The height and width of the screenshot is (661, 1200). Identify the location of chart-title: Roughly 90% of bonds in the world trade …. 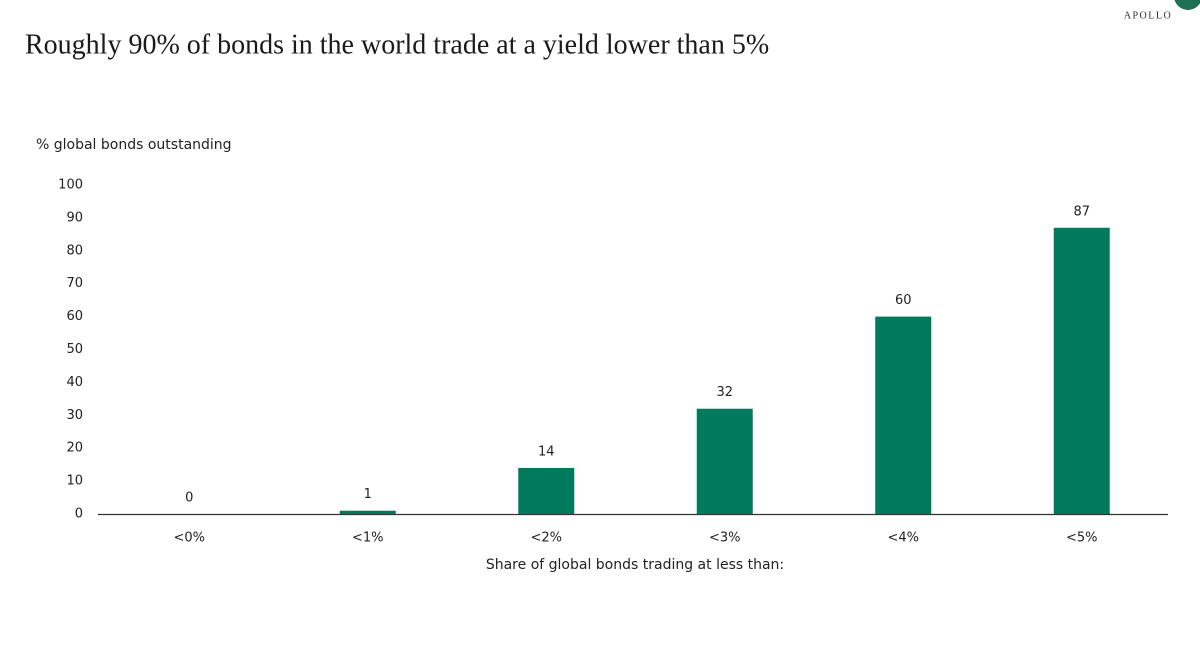
(397, 44).